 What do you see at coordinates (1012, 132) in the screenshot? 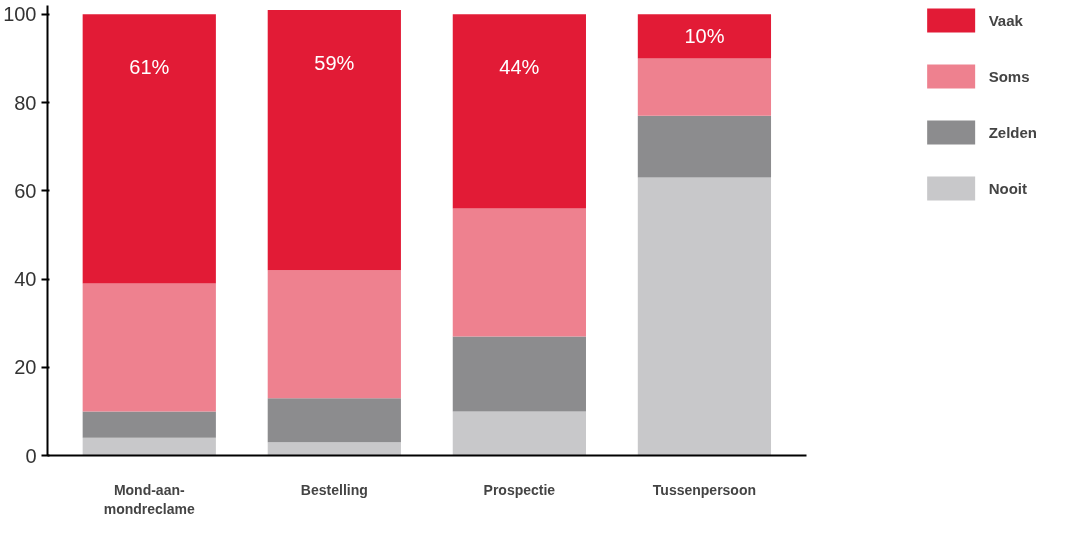
I see `legend-label: Zelden` at bounding box center [1012, 132].